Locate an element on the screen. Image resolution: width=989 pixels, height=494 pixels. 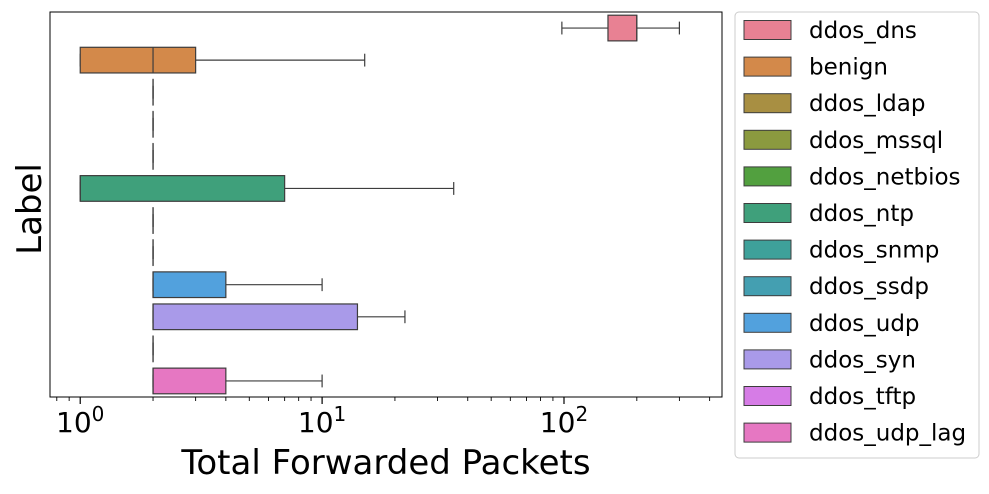
legend-label: ddos_mssql is located at coordinates (876, 141).